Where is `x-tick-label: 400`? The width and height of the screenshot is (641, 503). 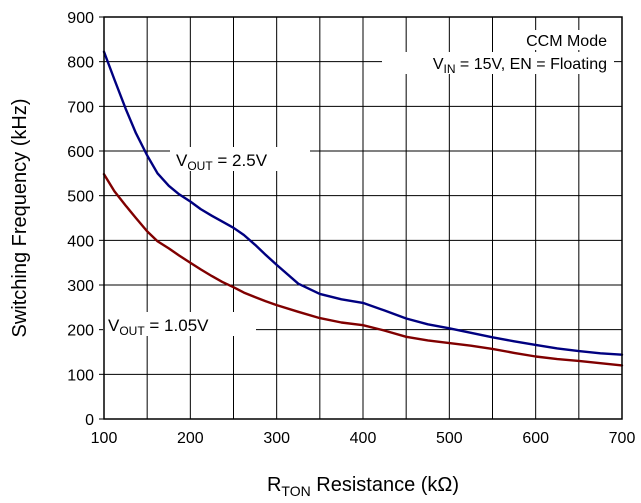 x-tick-label: 400 is located at coordinates (363, 438).